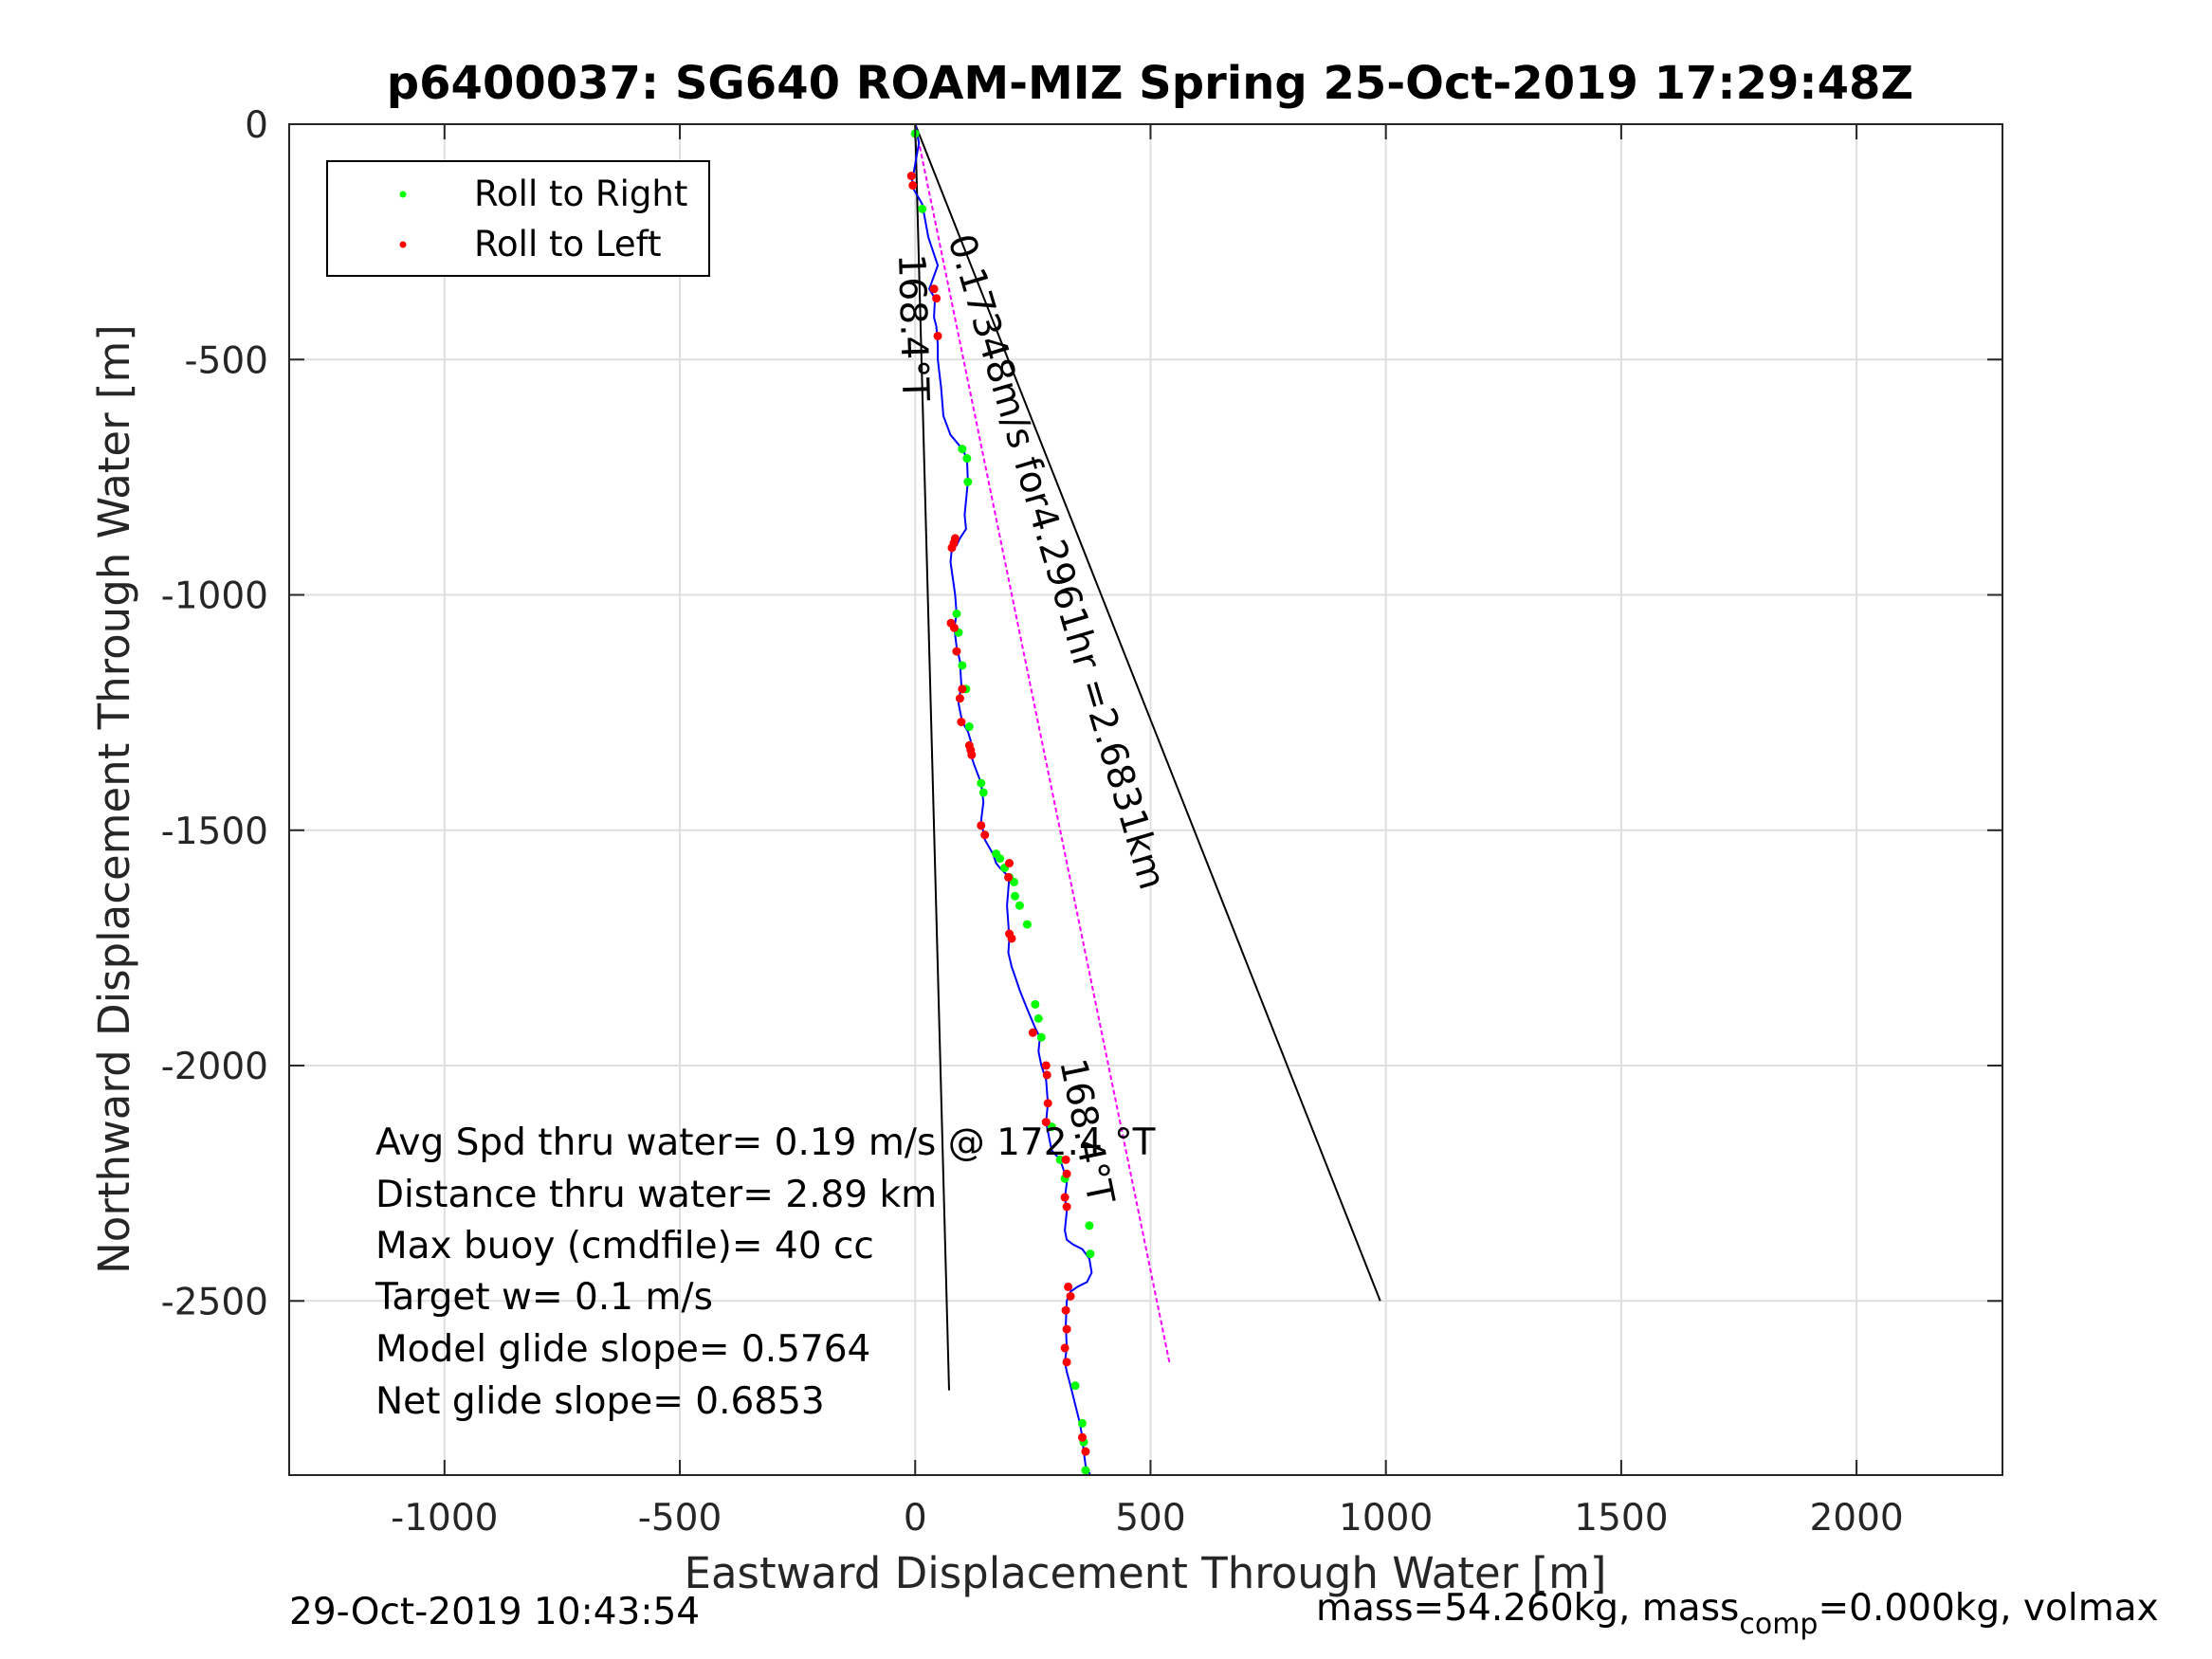 This screenshot has height=1659, width=2212. I want to click on annotation-model-glide-slope: Model glide slope= 0.5764, so click(622, 1349).